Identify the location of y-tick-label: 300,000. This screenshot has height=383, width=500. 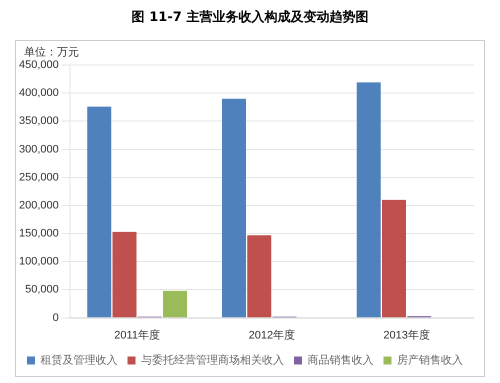
(38, 149).